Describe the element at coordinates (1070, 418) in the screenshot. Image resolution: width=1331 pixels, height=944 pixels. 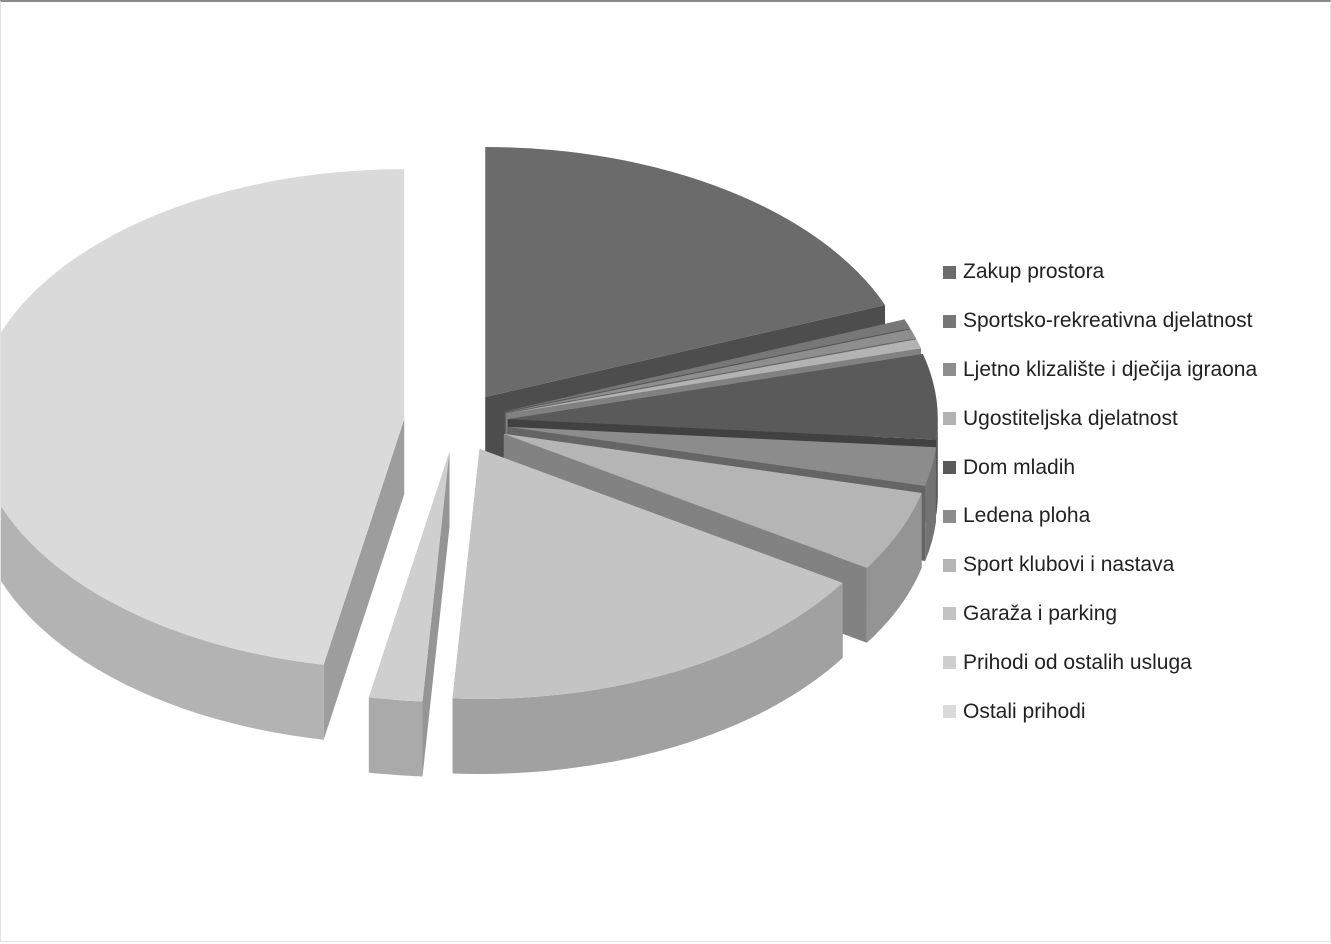
I see `legend-label: Ugostiteljska djelatnost` at that location.